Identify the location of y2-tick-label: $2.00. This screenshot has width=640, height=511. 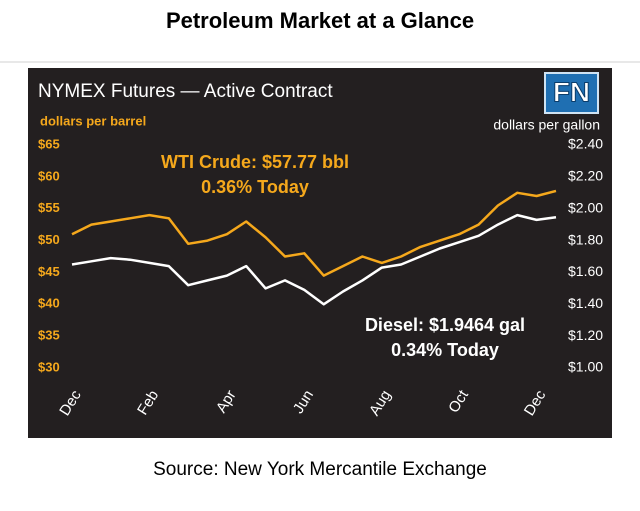
(585, 207).